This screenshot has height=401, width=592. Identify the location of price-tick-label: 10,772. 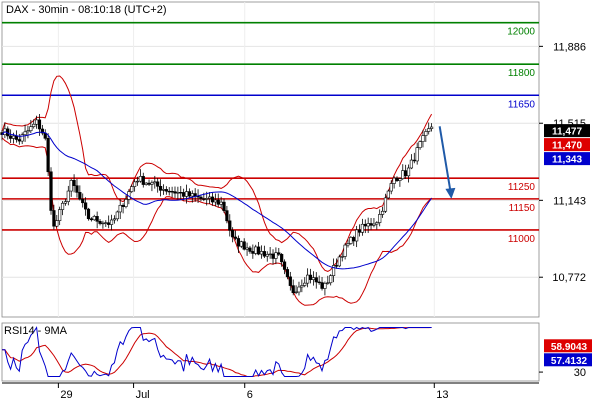
(569, 278).